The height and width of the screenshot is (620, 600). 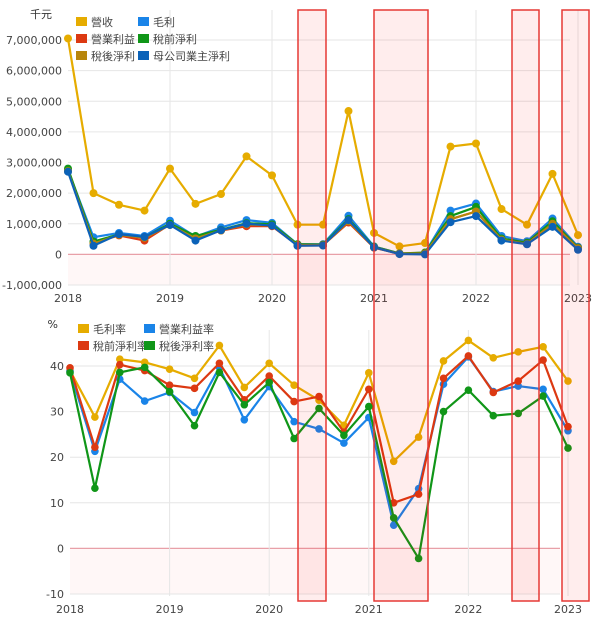 What do you see at coordinates (186, 329) in the screenshot?
I see `legend-label: 營業利益率` at bounding box center [186, 329].